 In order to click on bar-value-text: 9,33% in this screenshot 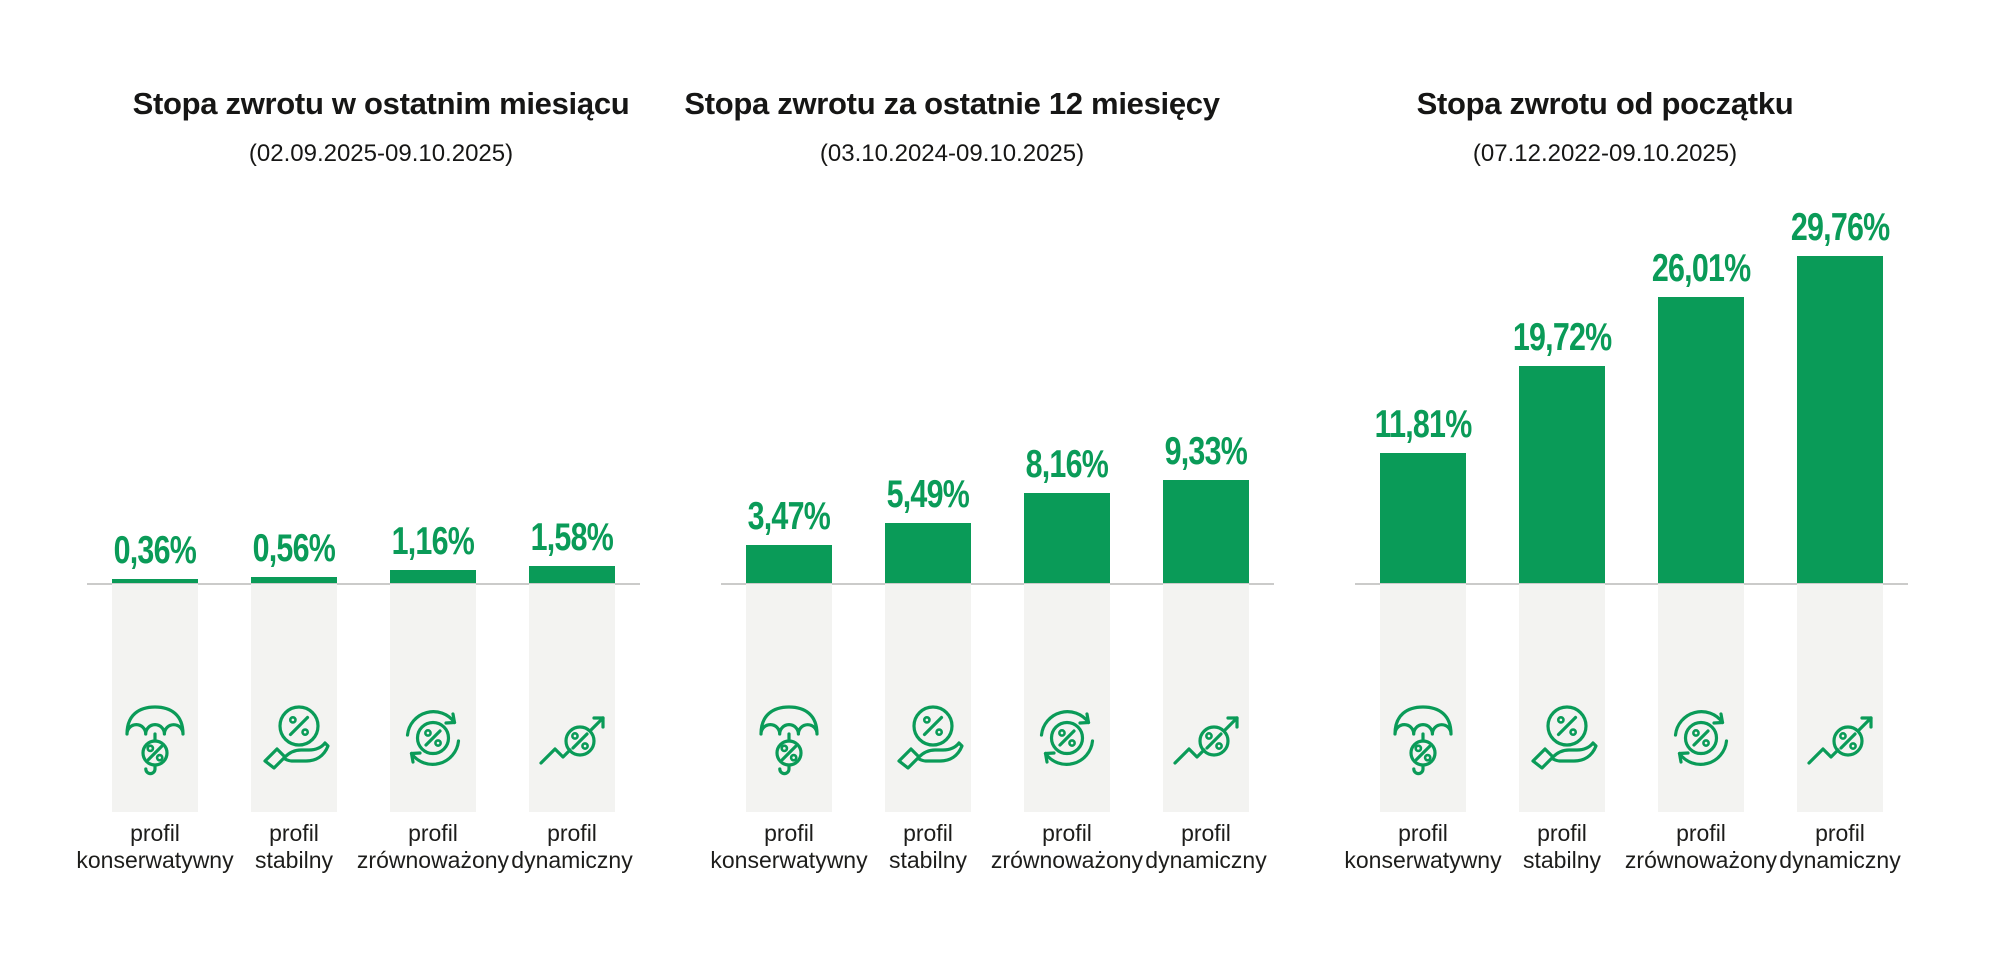, I will do `click(1206, 451)`.